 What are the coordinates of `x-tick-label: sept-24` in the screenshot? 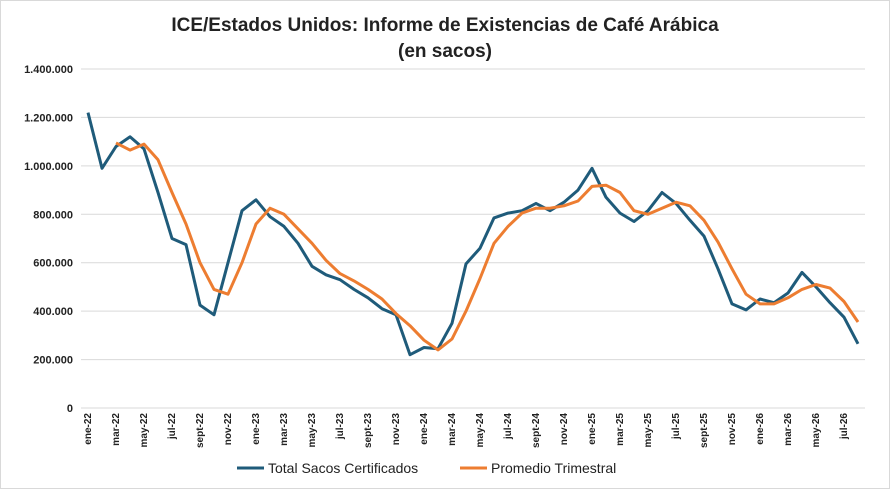 It's located at (536, 430).